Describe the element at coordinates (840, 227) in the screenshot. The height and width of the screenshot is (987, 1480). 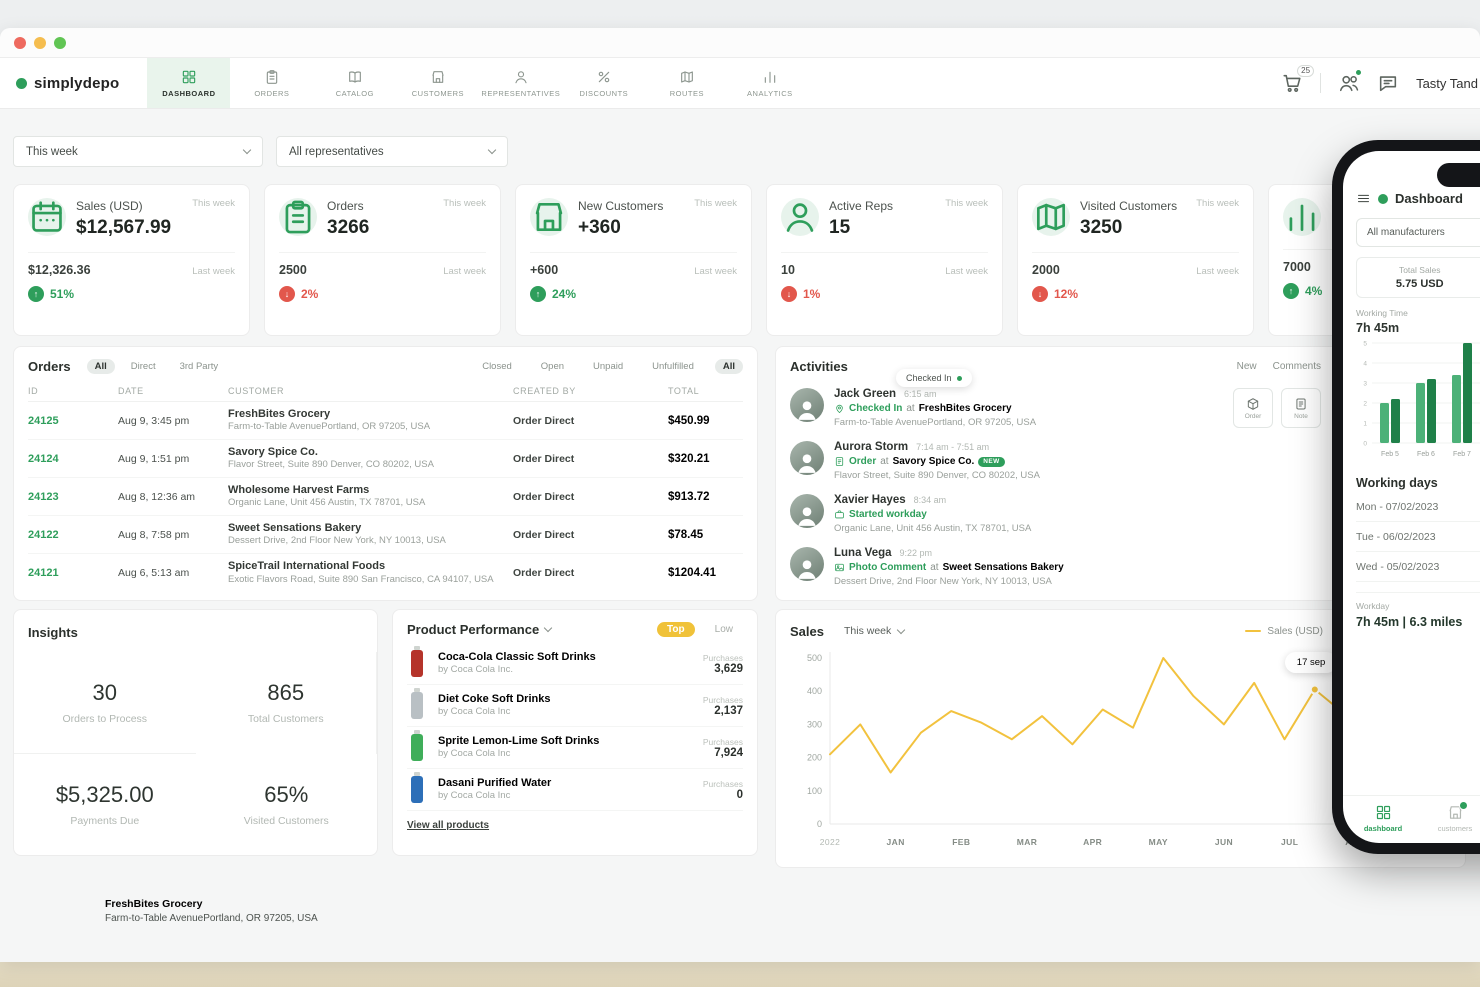
I see `kpi-value: 15` at that location.